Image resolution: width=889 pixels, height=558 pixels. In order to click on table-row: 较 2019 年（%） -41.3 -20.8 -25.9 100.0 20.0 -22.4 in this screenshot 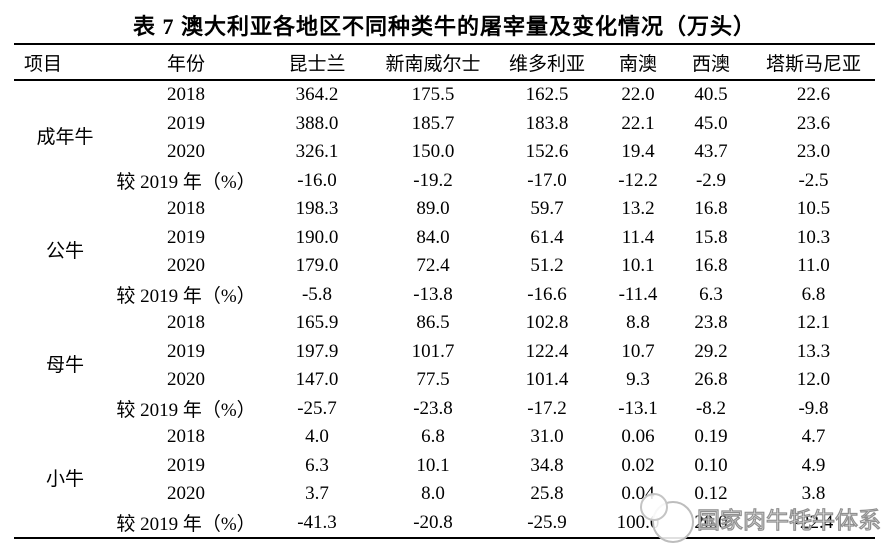, I will do `click(444, 524)`.